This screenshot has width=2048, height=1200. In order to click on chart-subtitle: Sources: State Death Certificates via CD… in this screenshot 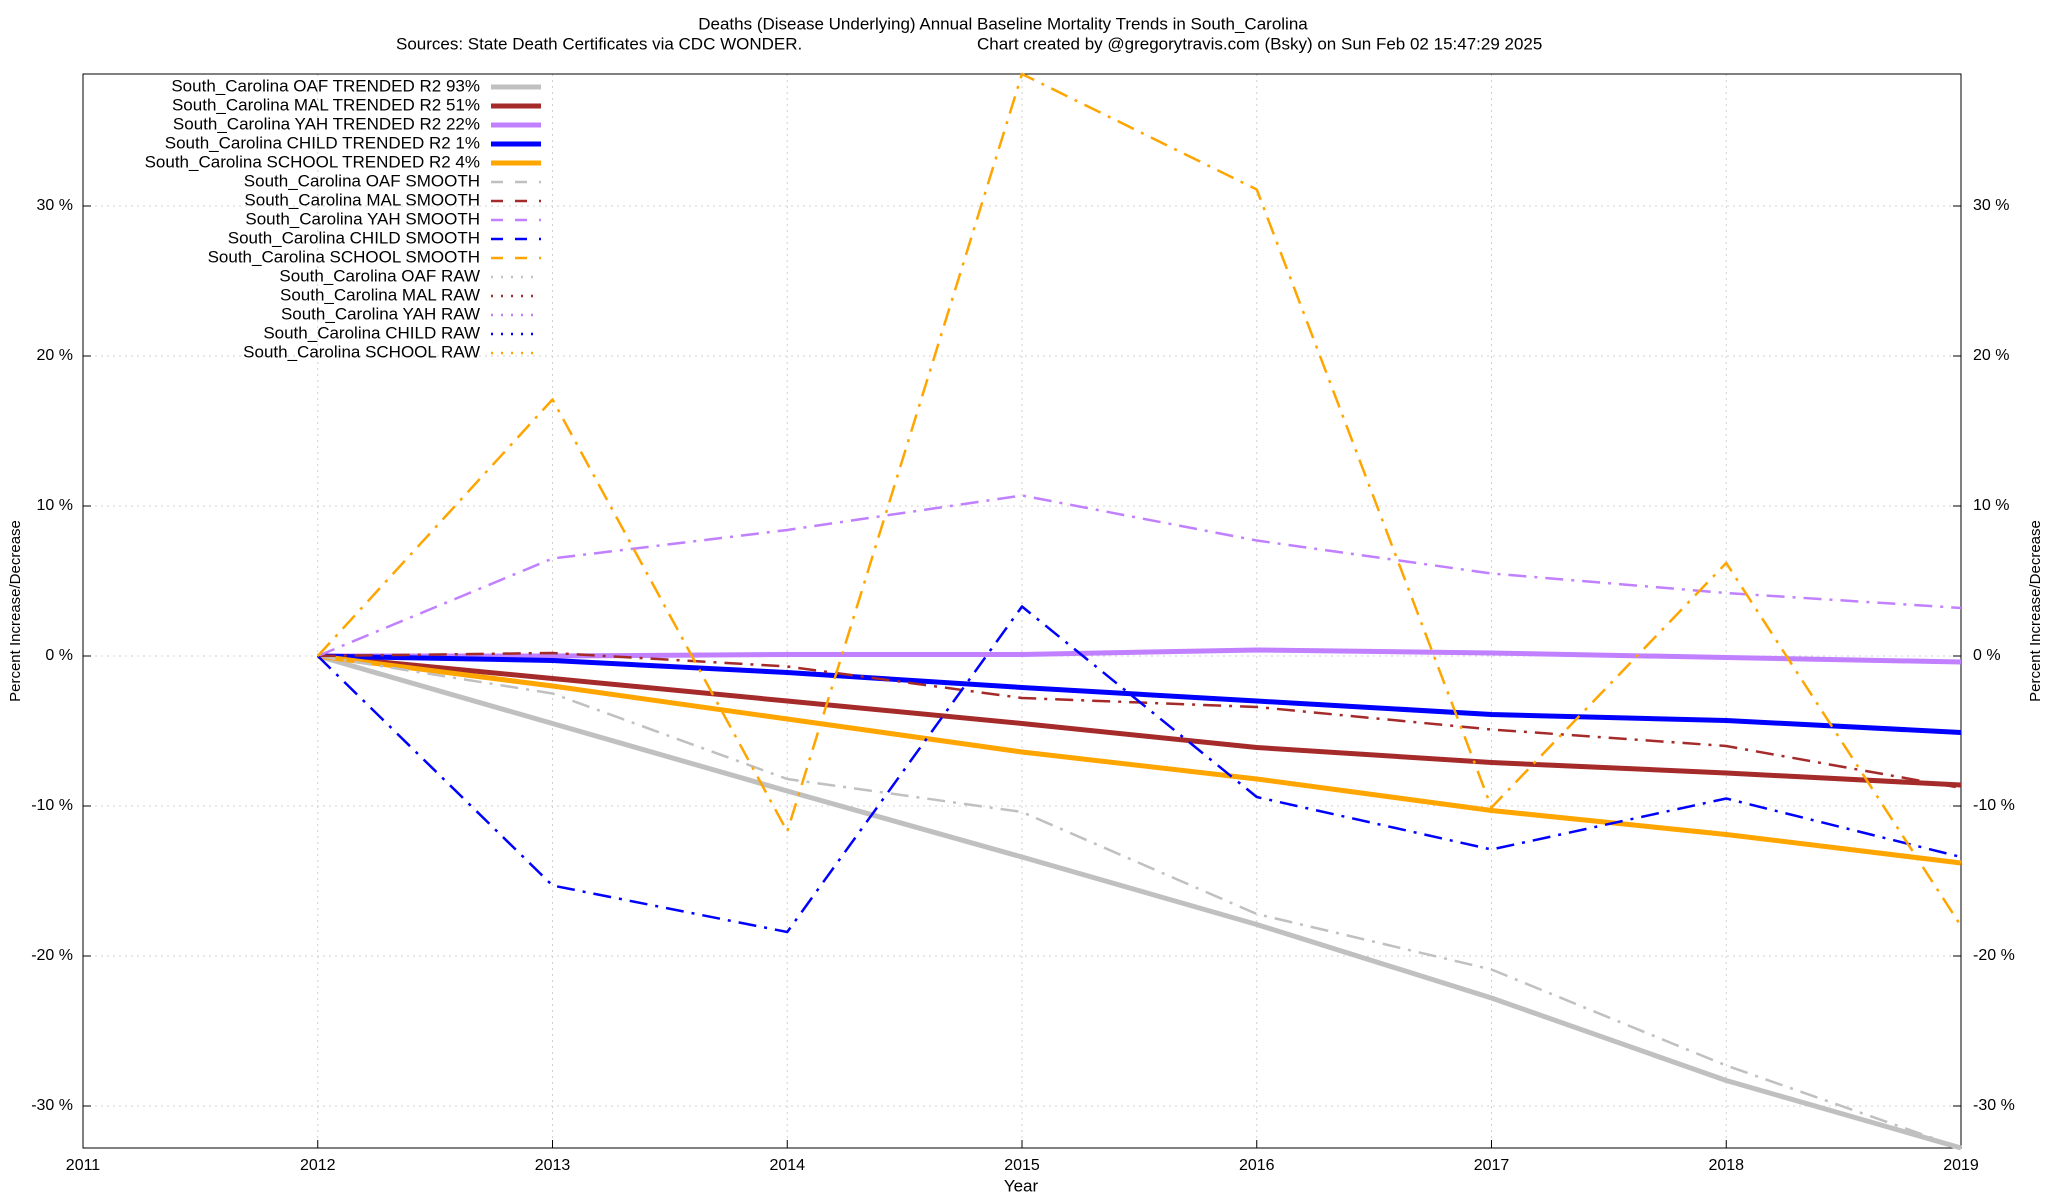, I will do `click(599, 43)`.